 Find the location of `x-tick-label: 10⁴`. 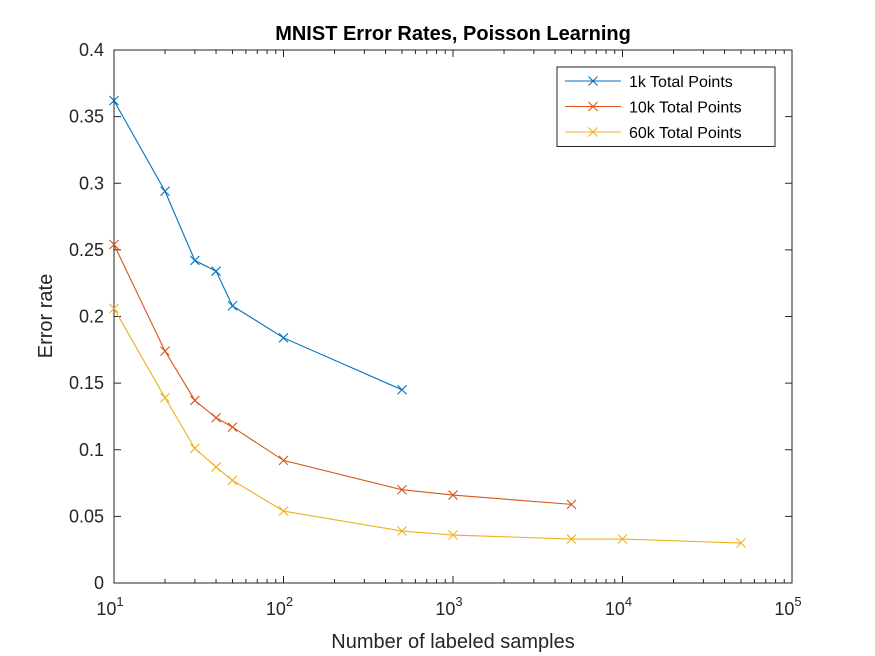

x-tick-label: 10⁴ is located at coordinates (618, 606).